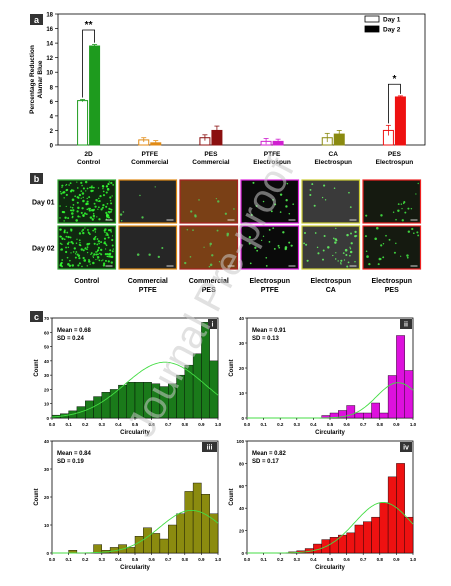 The height and width of the screenshot is (586, 451). Describe the element at coordinates (88, 154) in the screenshot. I see `x-tick-label-line1: 2D` at that location.